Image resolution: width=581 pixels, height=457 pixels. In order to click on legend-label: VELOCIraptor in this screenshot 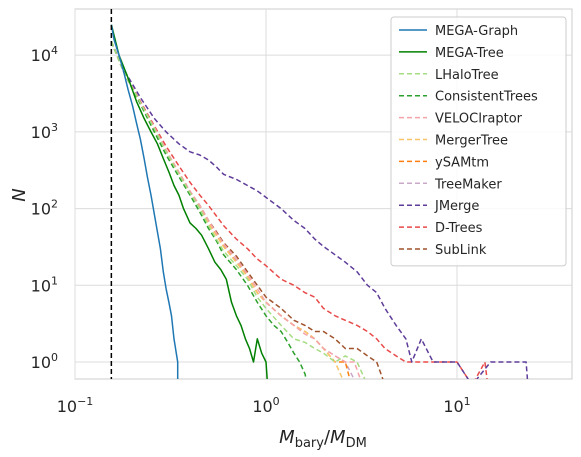, I will do `click(479, 119)`.